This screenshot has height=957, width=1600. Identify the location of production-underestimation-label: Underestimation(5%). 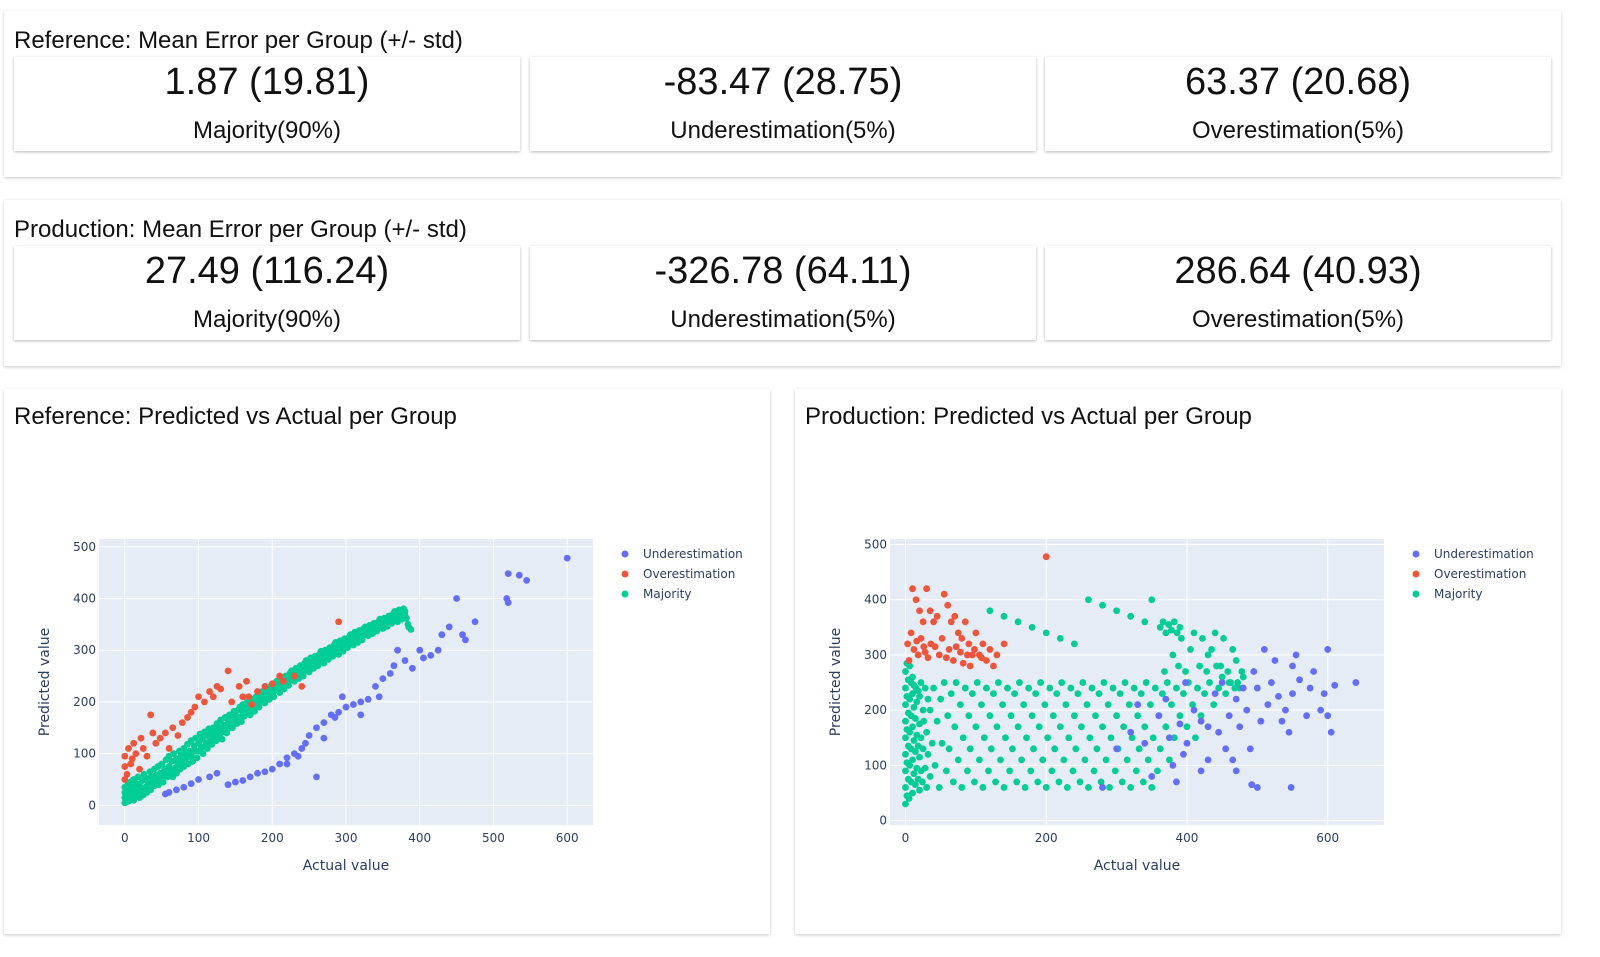
(783, 319).